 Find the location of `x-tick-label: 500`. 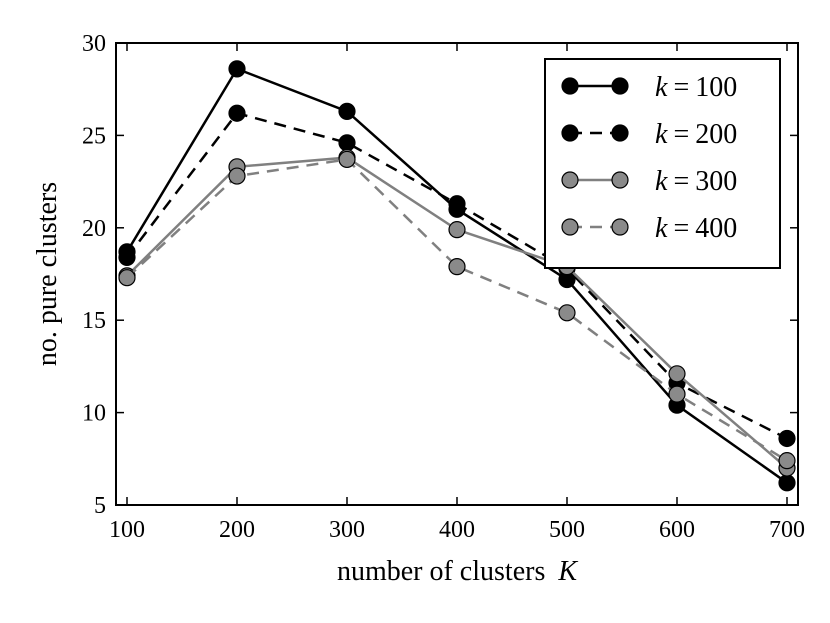

x-tick-label: 500 is located at coordinates (567, 530).